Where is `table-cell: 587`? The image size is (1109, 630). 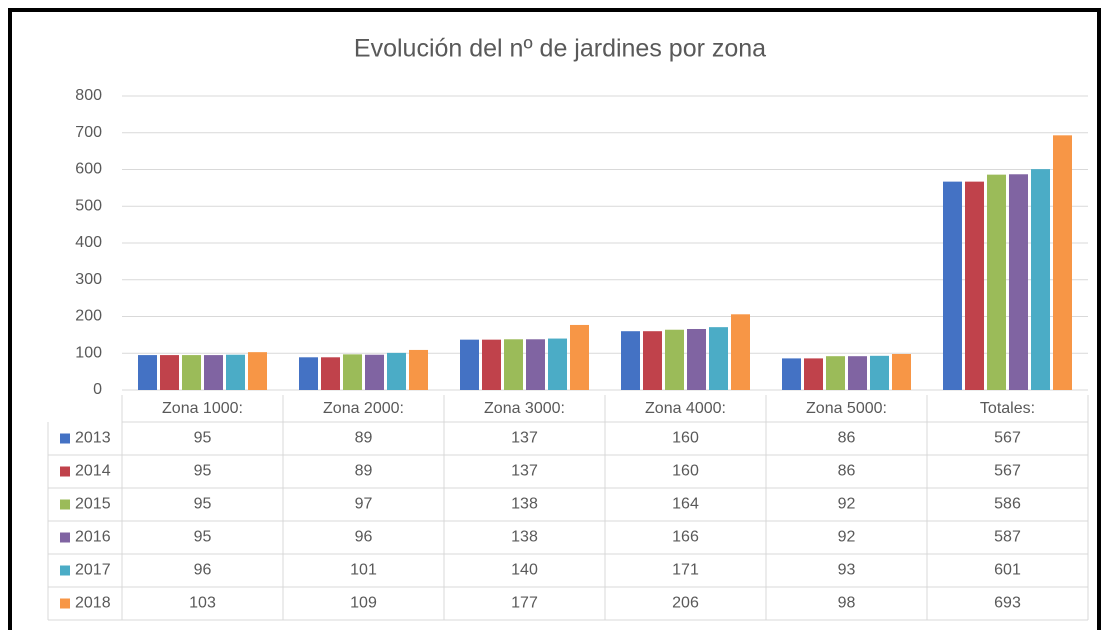 table-cell: 587 is located at coordinates (1007, 537).